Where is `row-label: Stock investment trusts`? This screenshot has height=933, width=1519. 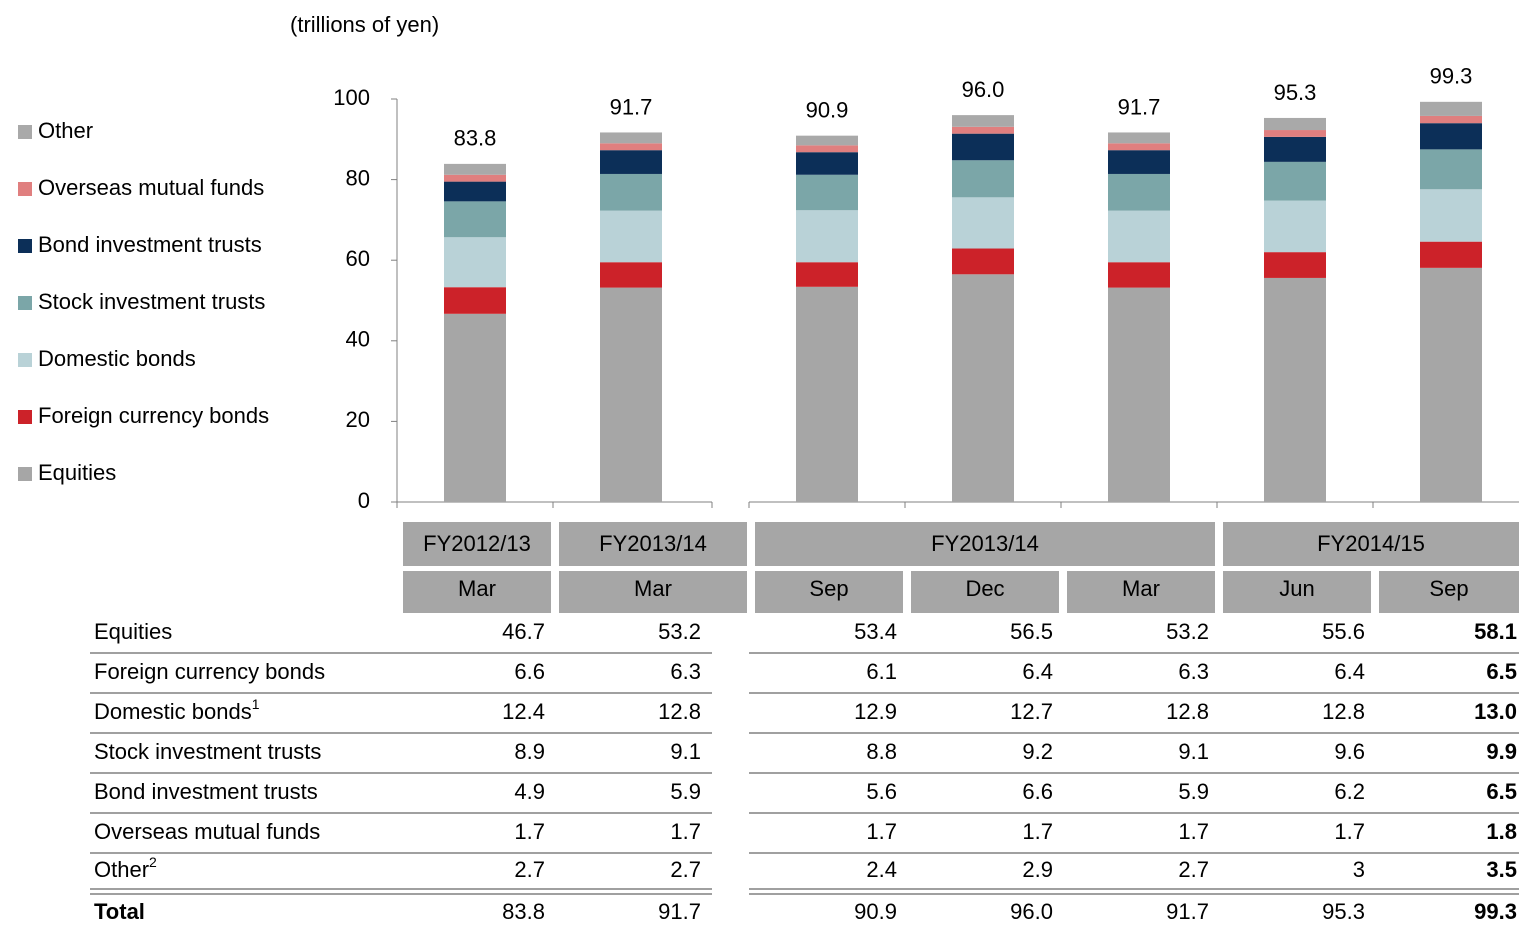
row-label: Stock investment trusts is located at coordinates (207, 751).